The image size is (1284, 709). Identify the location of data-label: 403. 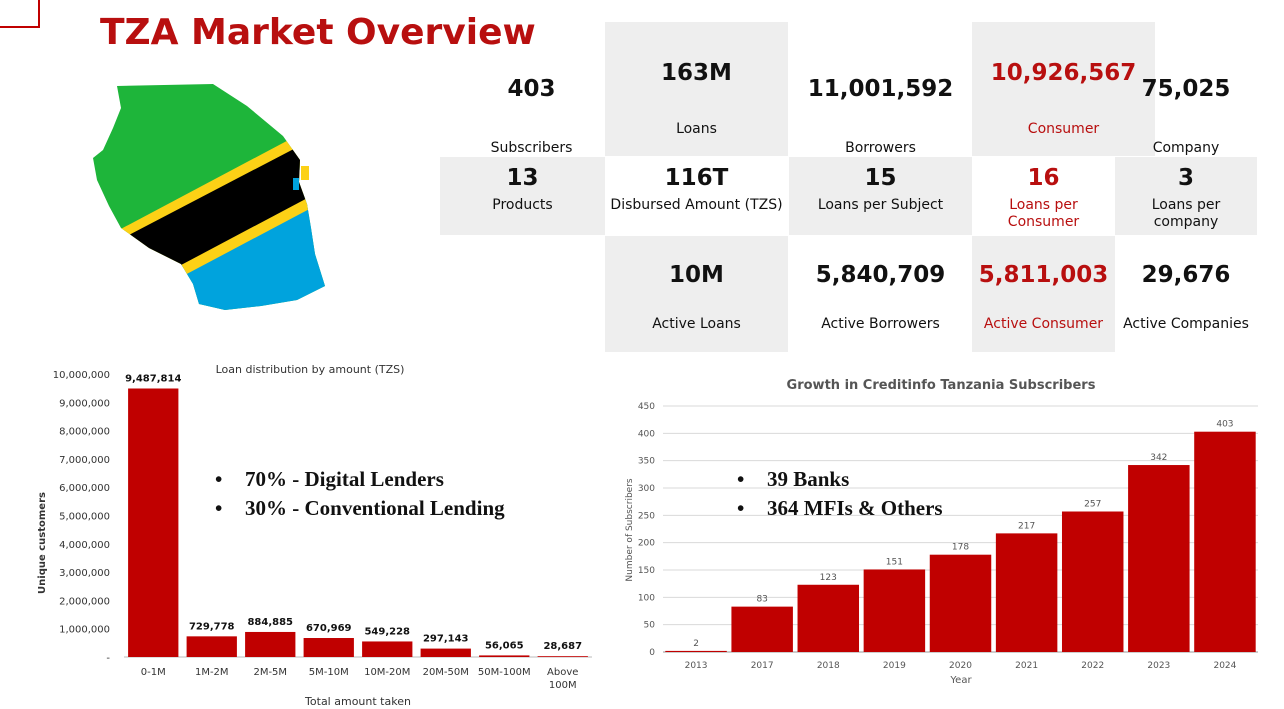
(1224, 425).